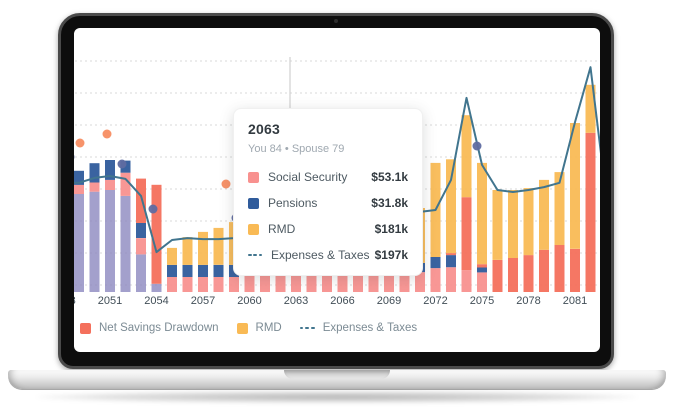 Image resolution: width=674 pixels, height=410 pixels. Describe the element at coordinates (172, 269) in the screenshot. I see `bar-2055` at that location.